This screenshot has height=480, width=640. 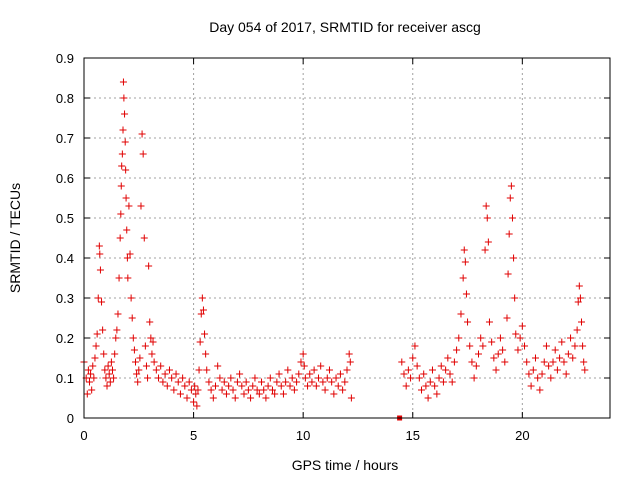 What do you see at coordinates (15, 238) in the screenshot?
I see `y-axis-label: SRMTID / TECUs` at bounding box center [15, 238].